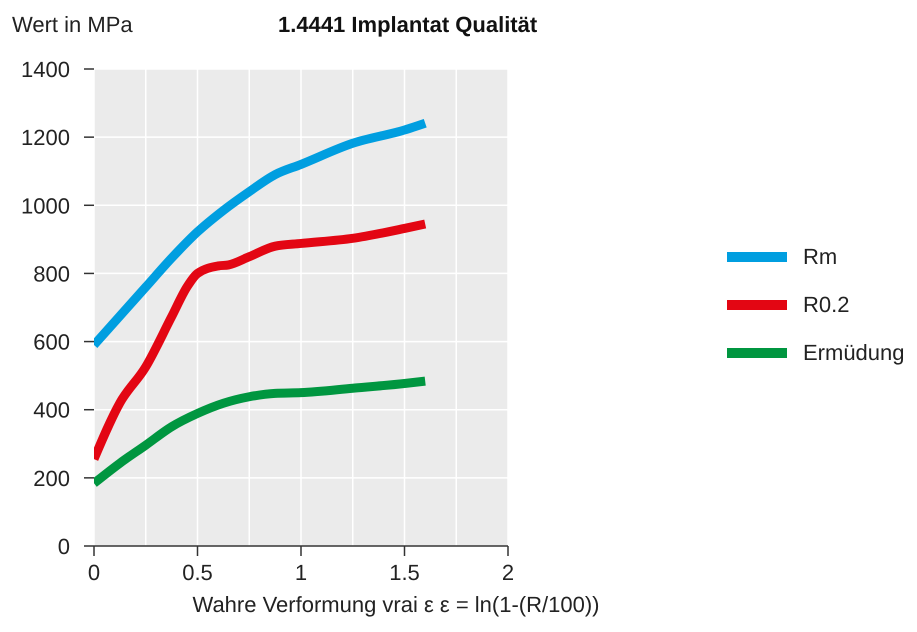 The width and height of the screenshot is (917, 632). What do you see at coordinates (197, 572) in the screenshot?
I see `x-tick-label: 0.5` at bounding box center [197, 572].